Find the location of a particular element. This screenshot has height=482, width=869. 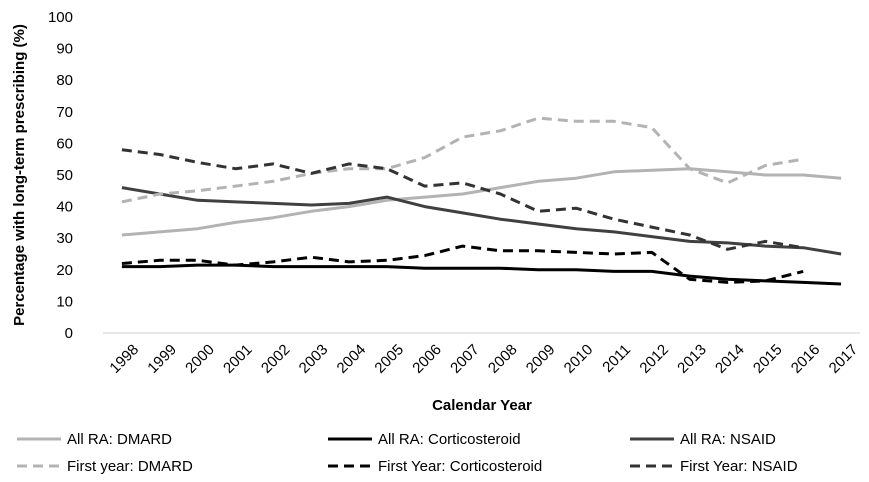

legend-label: All RA: NSAID is located at coordinates (728, 439).